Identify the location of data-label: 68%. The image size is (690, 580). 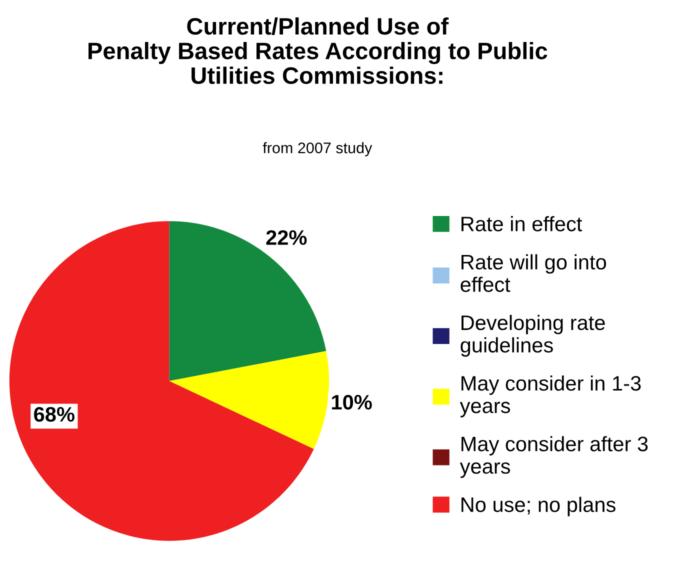
(54, 414).